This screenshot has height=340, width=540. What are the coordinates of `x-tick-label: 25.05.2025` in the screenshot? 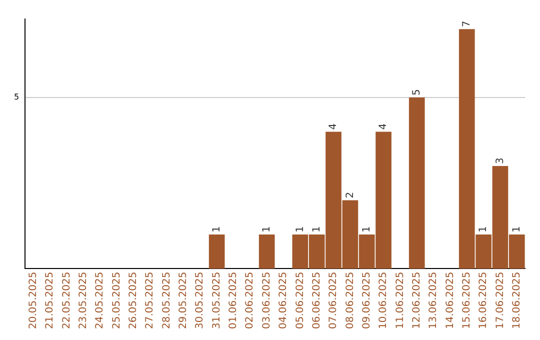 It's located at (116, 301).